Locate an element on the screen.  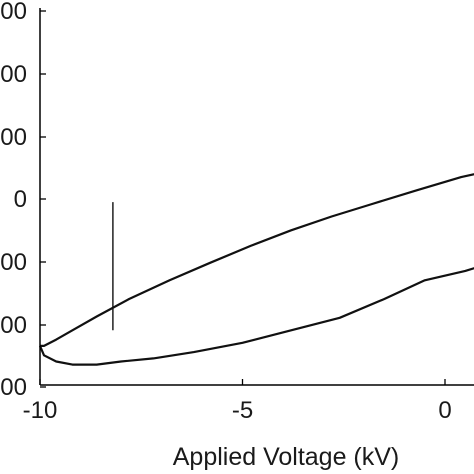
y-tick-label-2: 000 is located at coordinates (13, 137).